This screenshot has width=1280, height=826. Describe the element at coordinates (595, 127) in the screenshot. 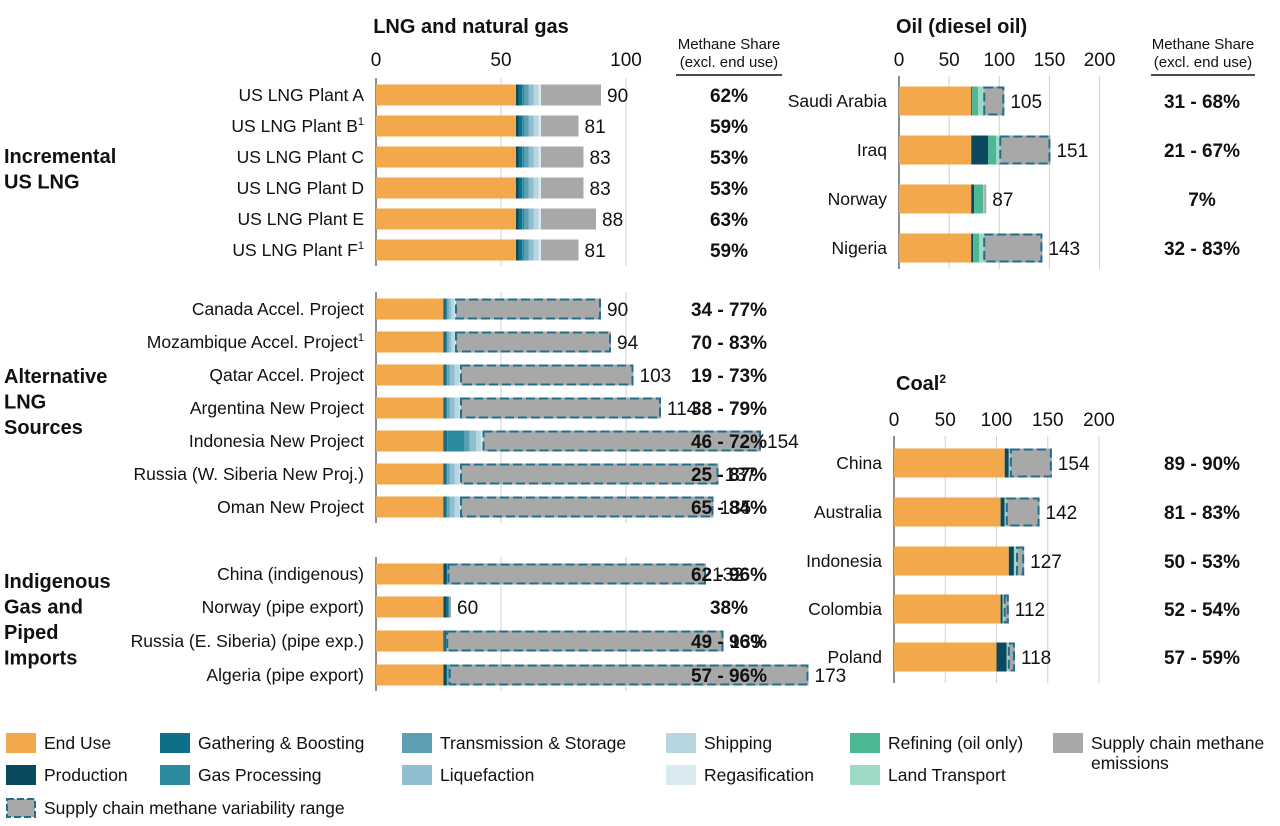

I see `data-label: 81` at that location.